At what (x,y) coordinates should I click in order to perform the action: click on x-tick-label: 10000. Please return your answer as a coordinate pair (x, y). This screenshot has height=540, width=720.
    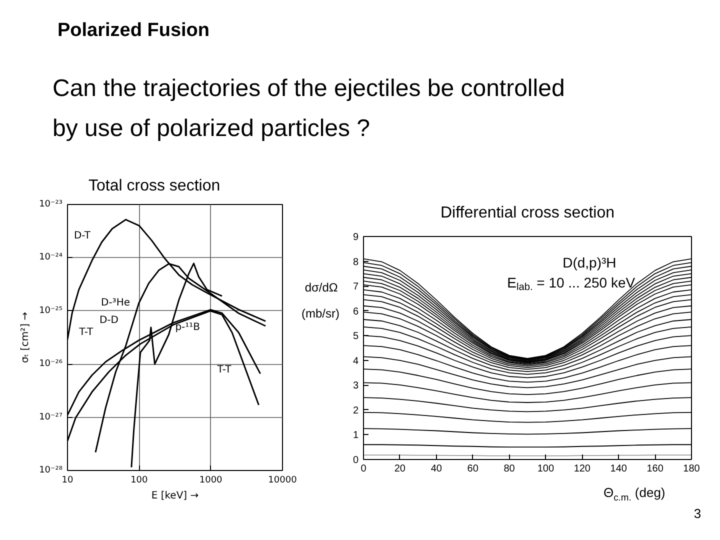
    Looking at the image, I should click on (283, 481).